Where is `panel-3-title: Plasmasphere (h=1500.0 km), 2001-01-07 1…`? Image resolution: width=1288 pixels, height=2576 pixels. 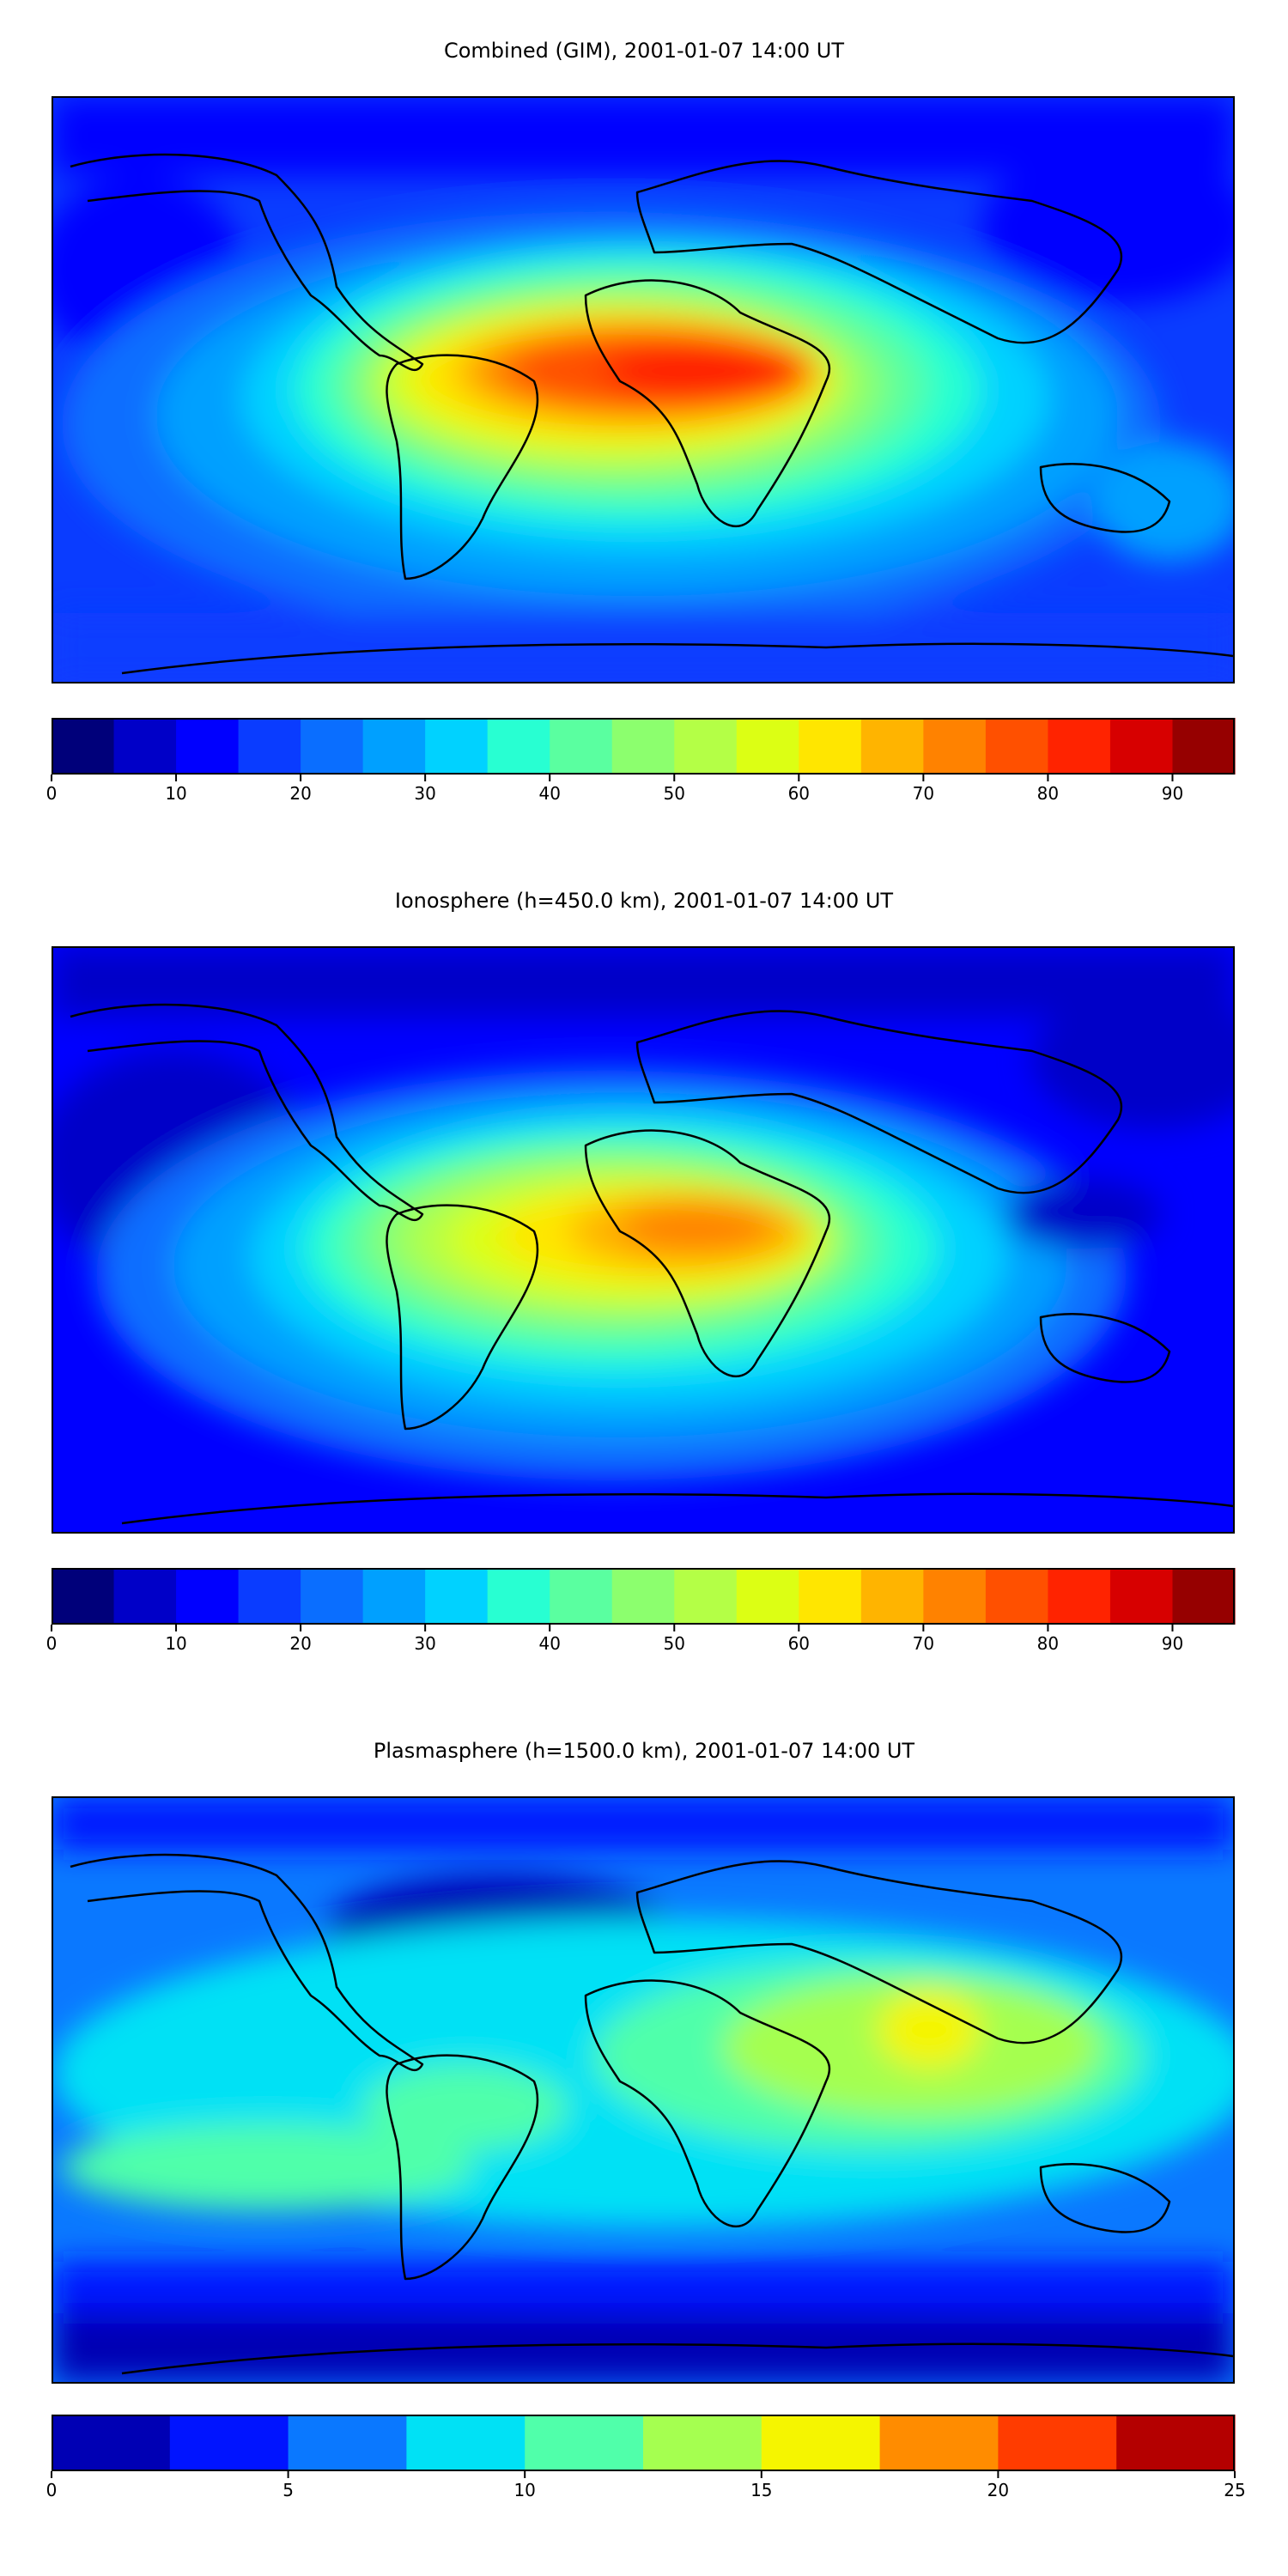
panel-3-title: Plasmasphere (h=1500.0 km), 2001-01-07 1… is located at coordinates (644, 1751).